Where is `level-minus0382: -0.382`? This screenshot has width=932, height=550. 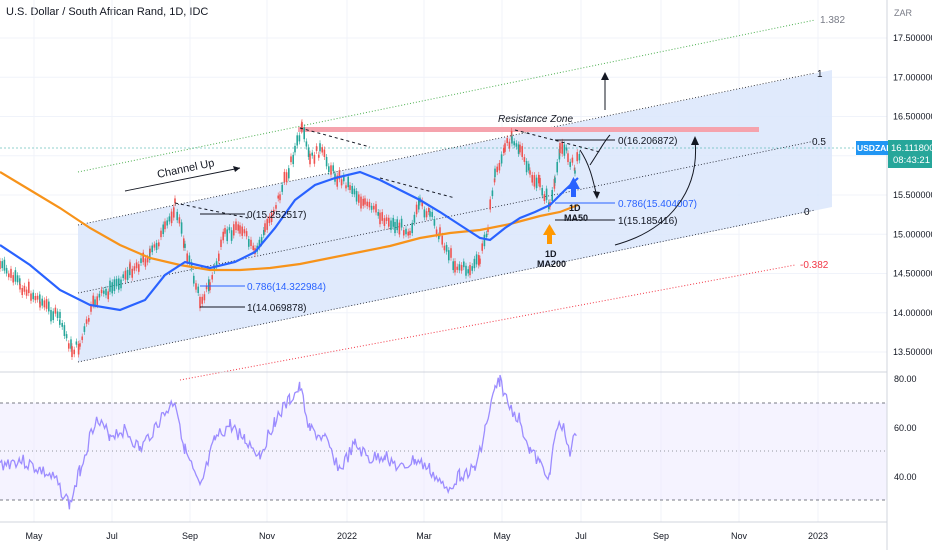 level-minus0382: -0.382 is located at coordinates (814, 265).